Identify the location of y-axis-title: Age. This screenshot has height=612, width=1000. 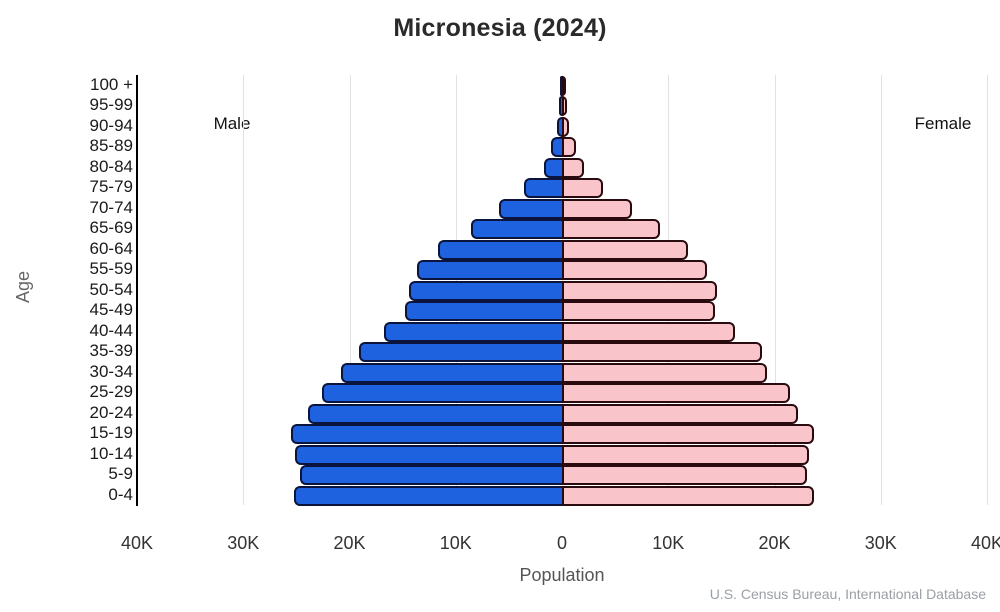
(23, 287).